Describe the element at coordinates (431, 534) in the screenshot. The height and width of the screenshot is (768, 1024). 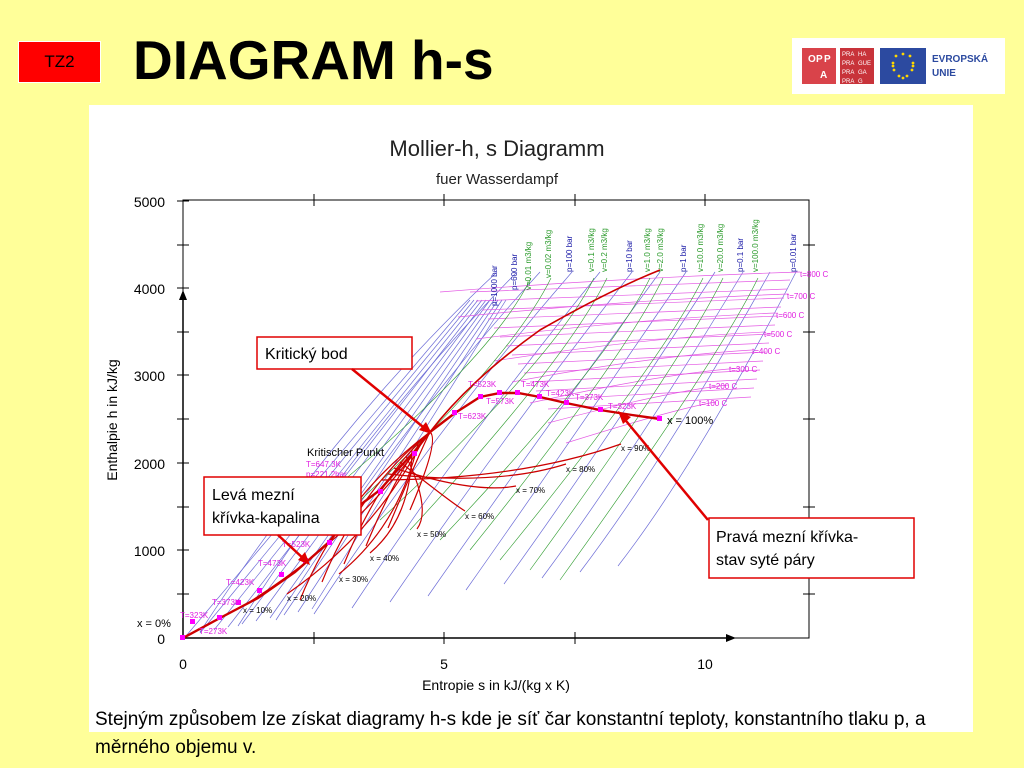
I see `label-x50: x = 50%` at that location.